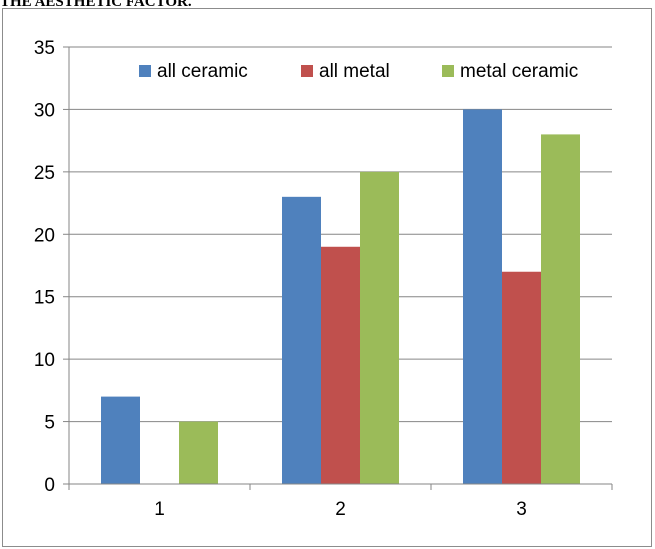  What do you see at coordinates (96, 5) in the screenshot?
I see `page-caption: THE AESTHETIC FACTOR.` at bounding box center [96, 5].